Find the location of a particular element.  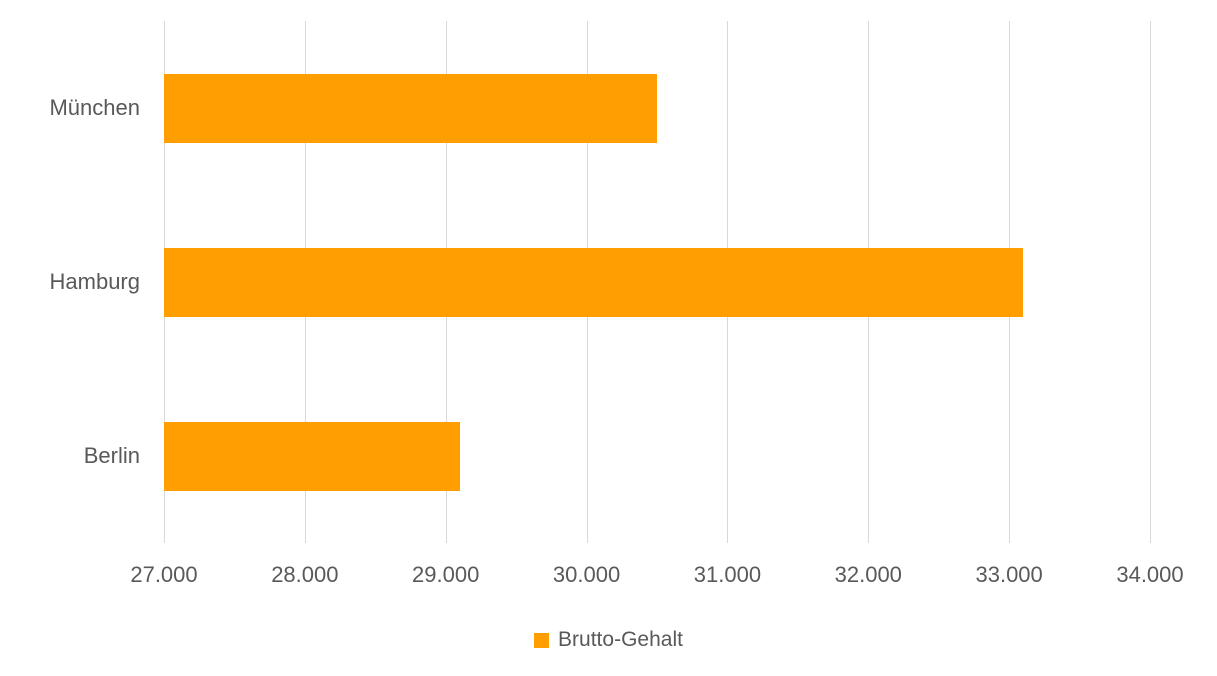

x-tick-label: 32.000 is located at coordinates (868, 574).